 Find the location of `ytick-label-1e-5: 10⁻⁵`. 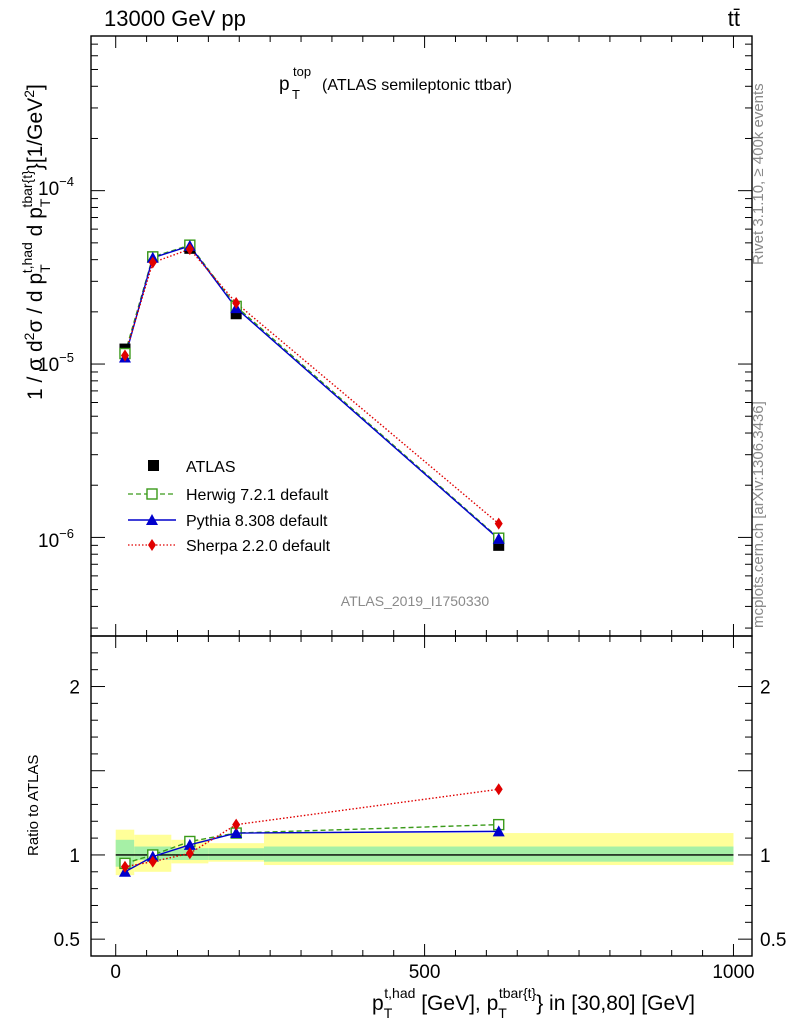

ytick-label-1e-5: 10⁻⁵ is located at coordinates (56, 363).